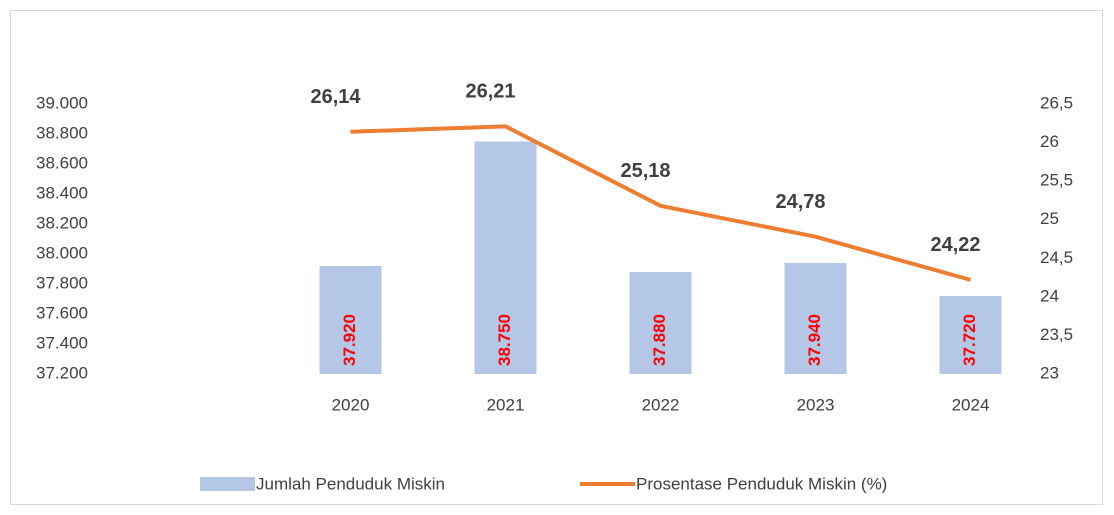  I want to click on y2-tick-label: 24,5, so click(1056, 257).